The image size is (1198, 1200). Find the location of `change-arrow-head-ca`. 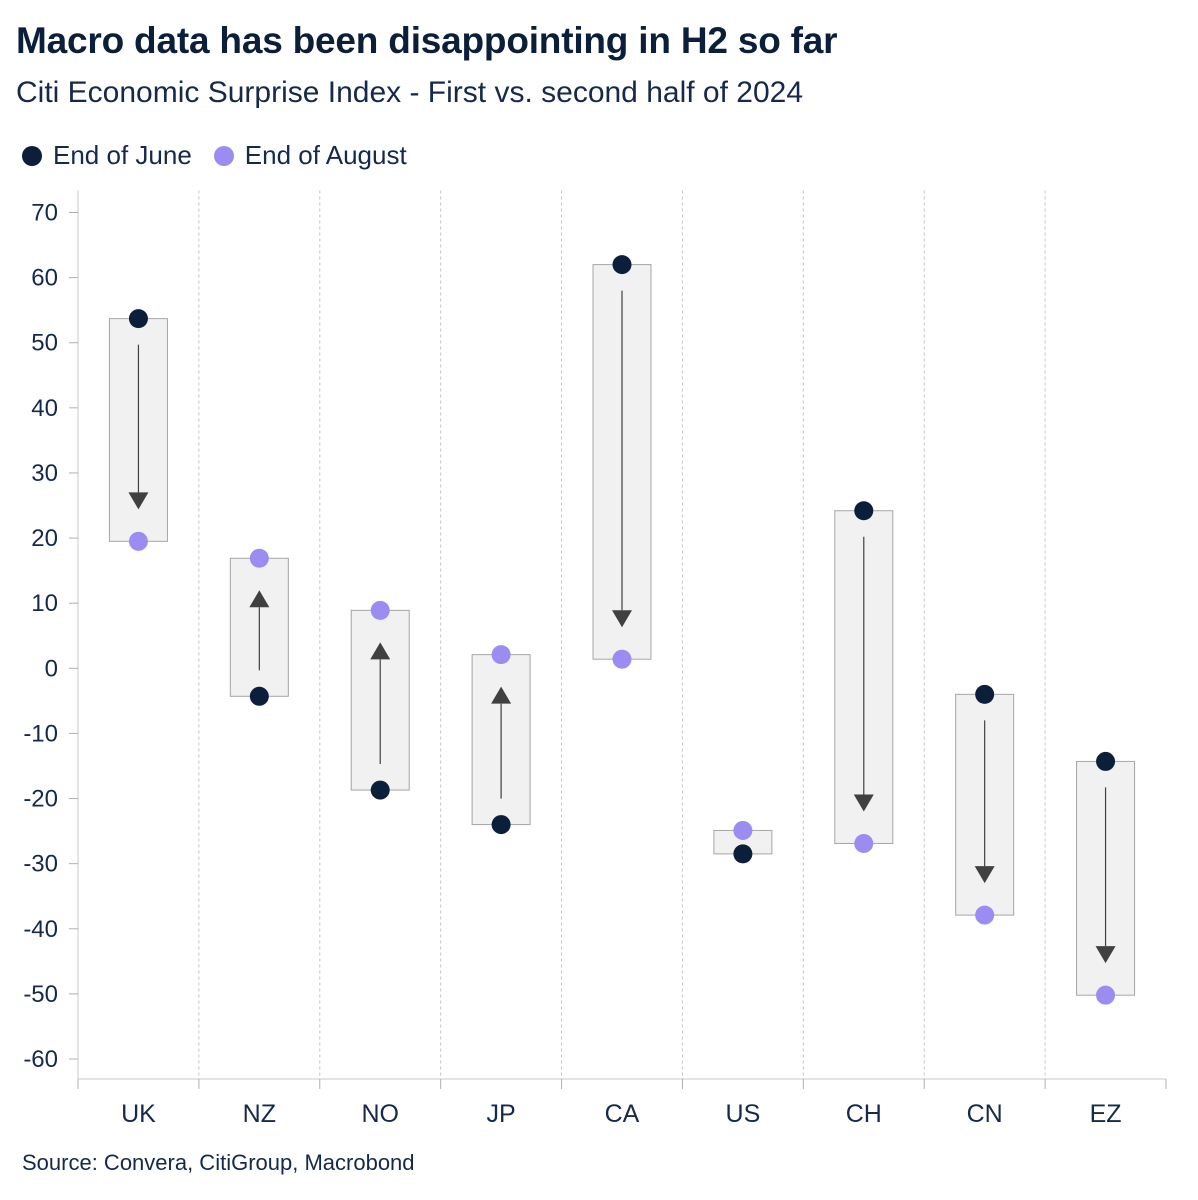

change-arrow-head-ca is located at coordinates (622, 619).